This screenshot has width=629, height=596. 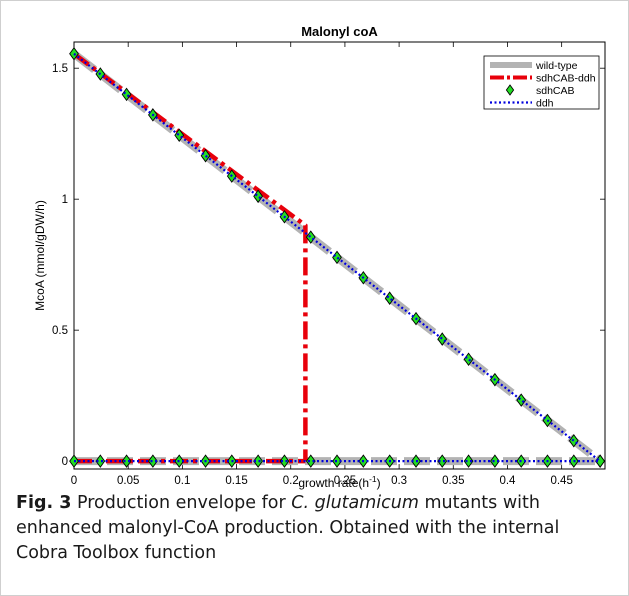 What do you see at coordinates (355, 503) in the screenshot?
I see `caption-species-name: C. glutamicum` at bounding box center [355, 503].